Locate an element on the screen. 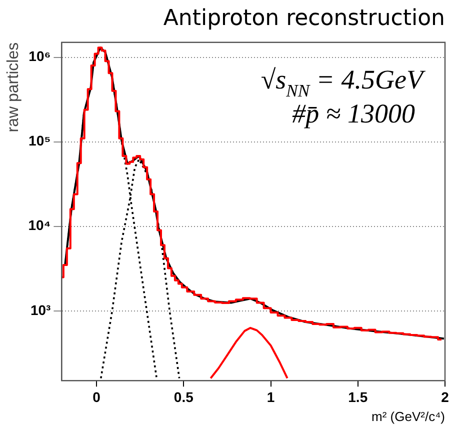  annotation: #p̄ ≈ 13000 is located at coordinates (354, 113).